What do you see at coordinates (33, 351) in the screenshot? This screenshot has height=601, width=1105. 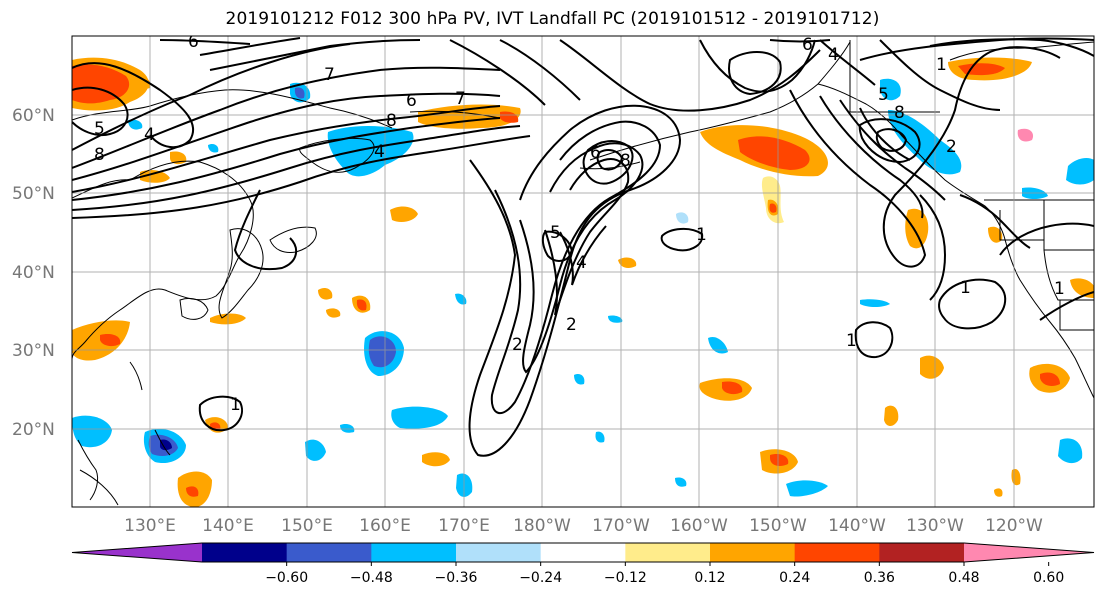 I see `lat-label: 30°N` at bounding box center [33, 351].